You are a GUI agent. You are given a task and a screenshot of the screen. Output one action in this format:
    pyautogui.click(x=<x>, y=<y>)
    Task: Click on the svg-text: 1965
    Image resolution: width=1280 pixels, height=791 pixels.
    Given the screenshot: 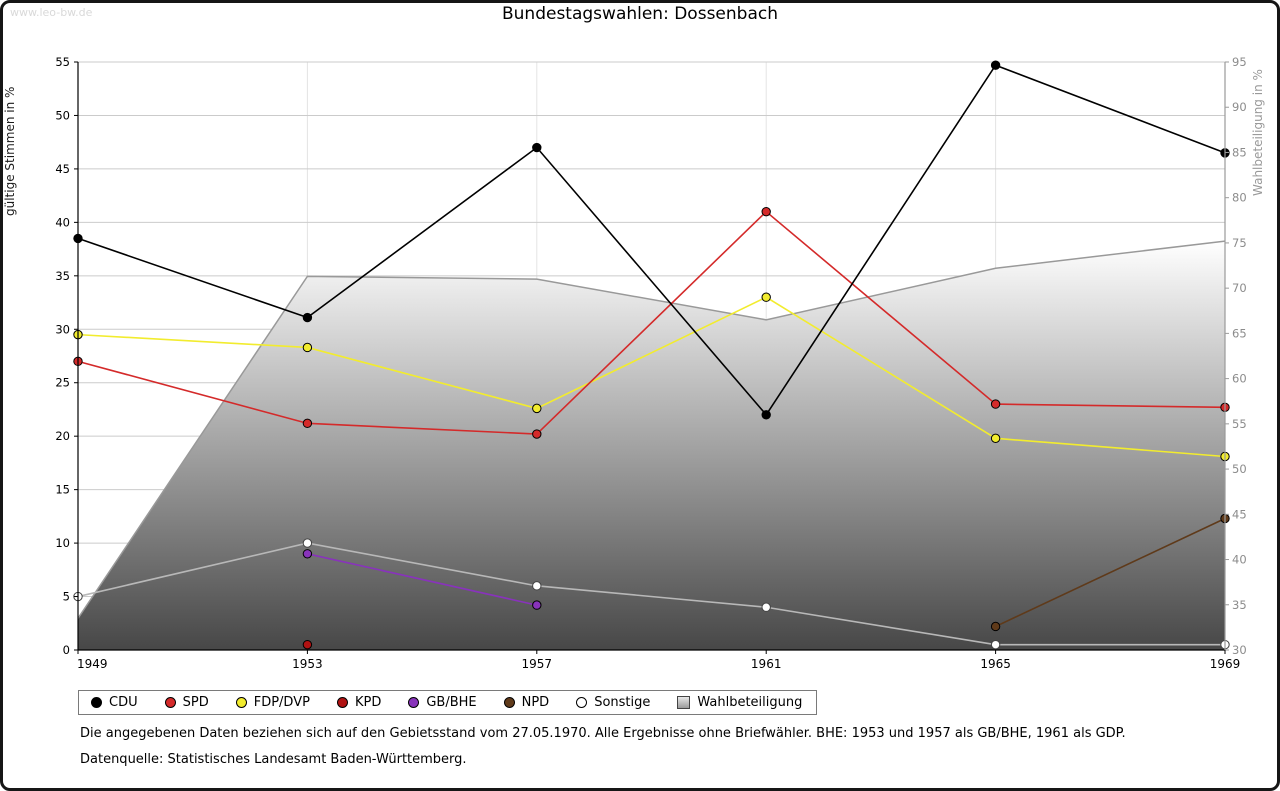 What is the action you would take?
    pyautogui.click(x=995, y=664)
    